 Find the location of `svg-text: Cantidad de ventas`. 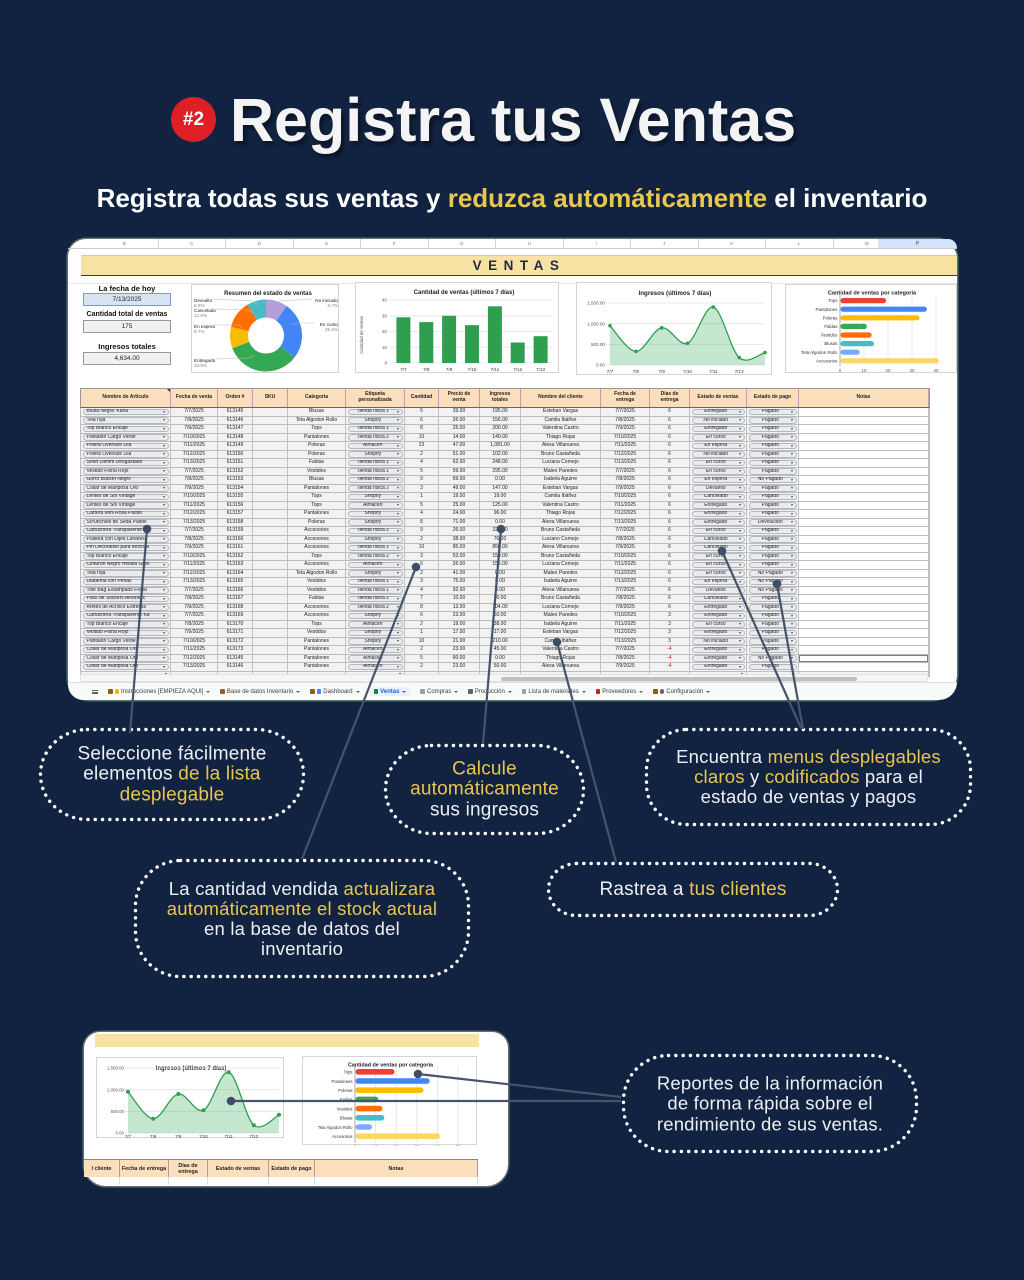

svg-text: Cantidad de ventas is located at coordinates (361, 334).